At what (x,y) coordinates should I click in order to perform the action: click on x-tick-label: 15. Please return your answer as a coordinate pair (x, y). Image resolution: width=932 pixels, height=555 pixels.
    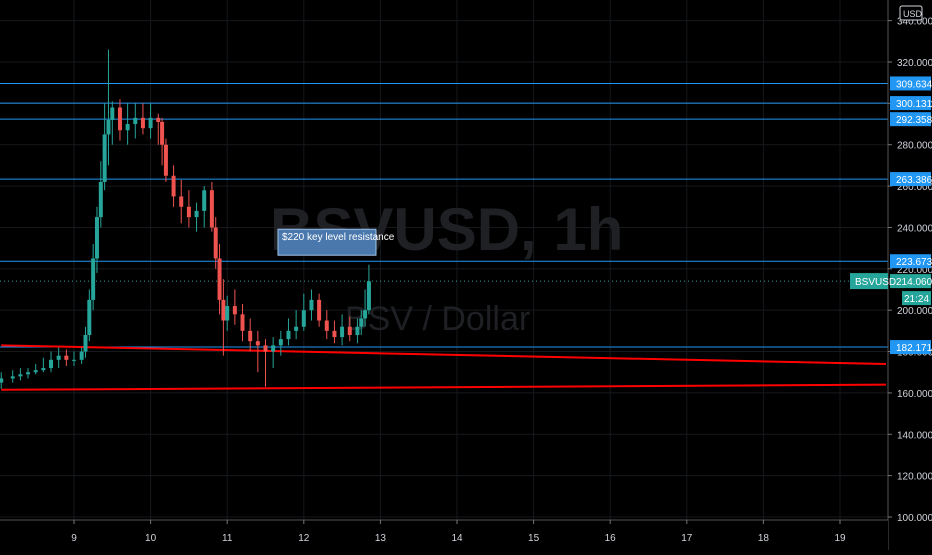
    Looking at the image, I should click on (534, 538).